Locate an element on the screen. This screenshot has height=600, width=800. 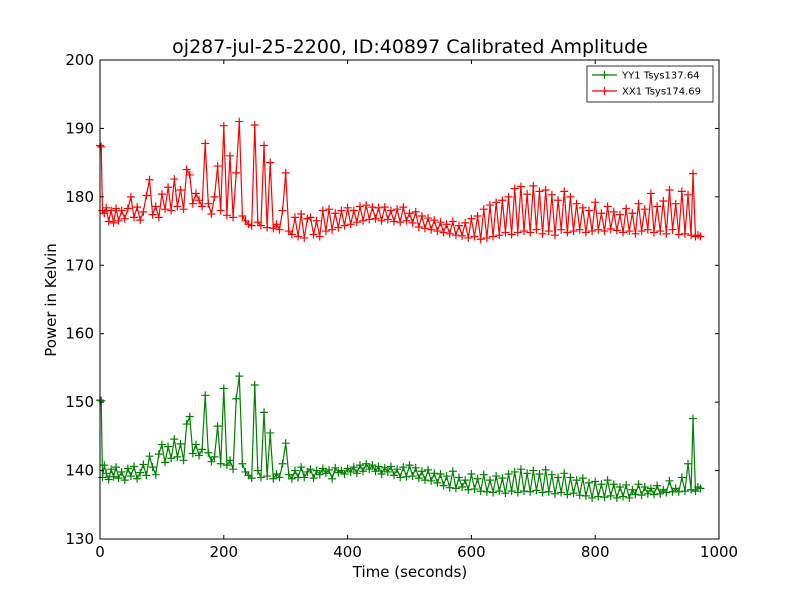
y-tick-label: 190 is located at coordinates (79, 128).